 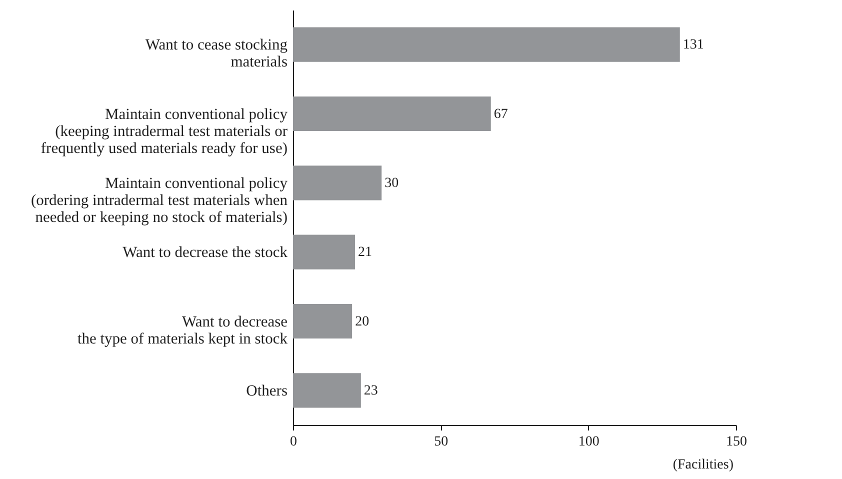 I want to click on y-tick-label: Want to decrease the type of materials kept in stock, so click(x=182, y=330).